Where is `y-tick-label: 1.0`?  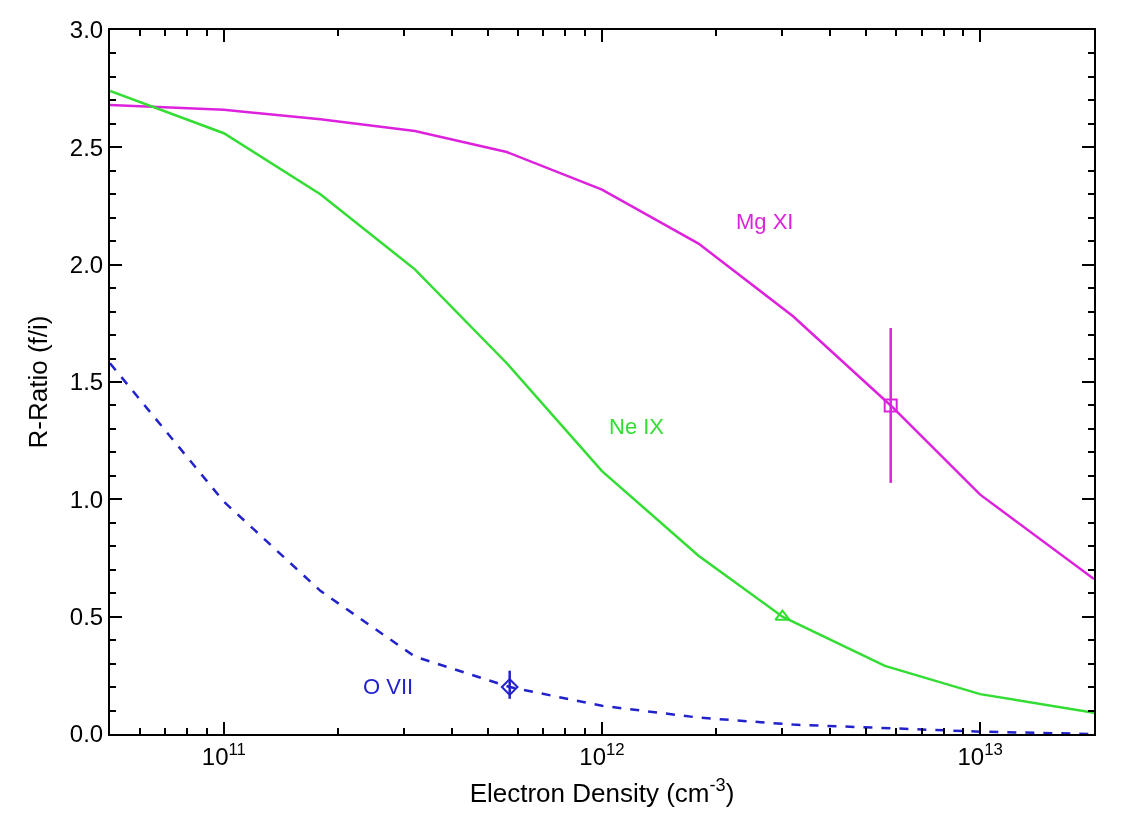
y-tick-label: 1.0 is located at coordinates (86, 499).